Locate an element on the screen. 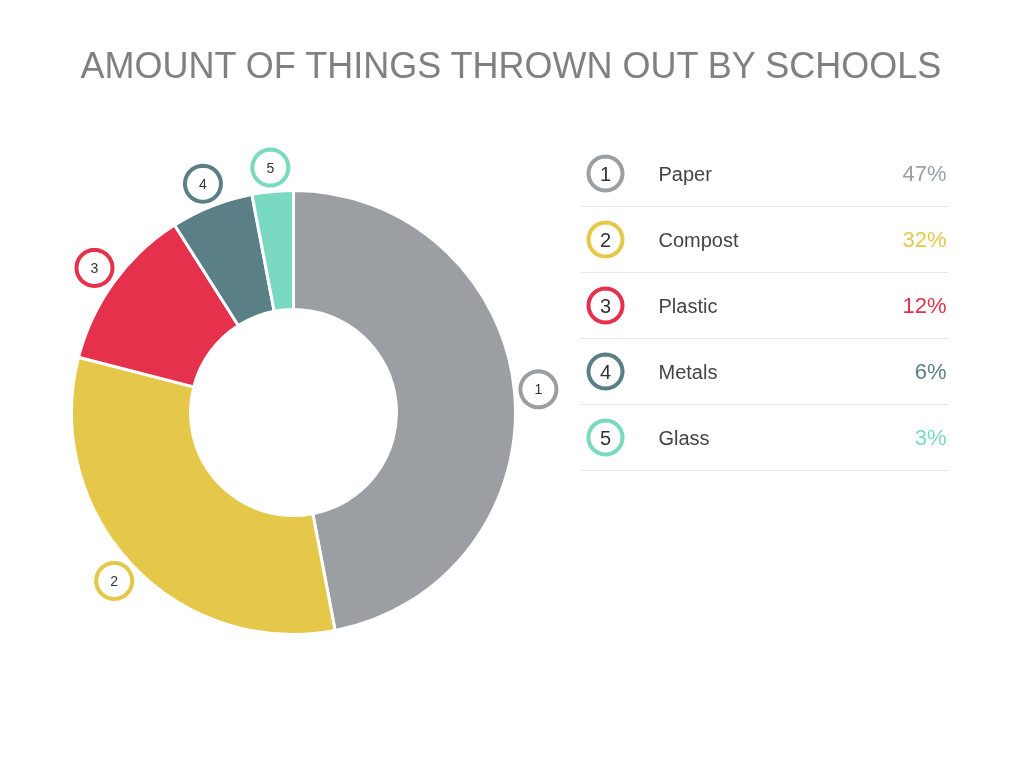  chart-title: AMOUNT OF THINGS THROWN OUT BY SCHOOLS is located at coordinates (511, 65).